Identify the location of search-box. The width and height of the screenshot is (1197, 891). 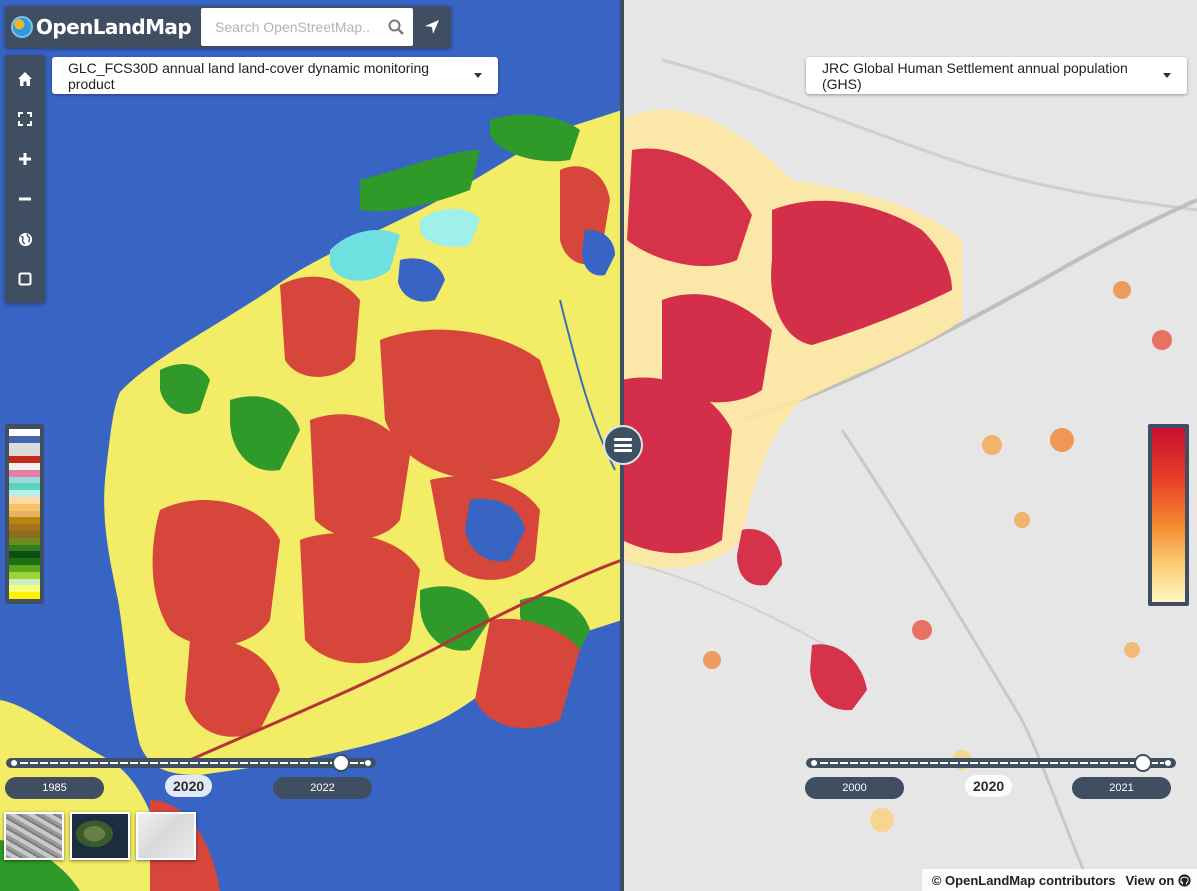
(307, 27).